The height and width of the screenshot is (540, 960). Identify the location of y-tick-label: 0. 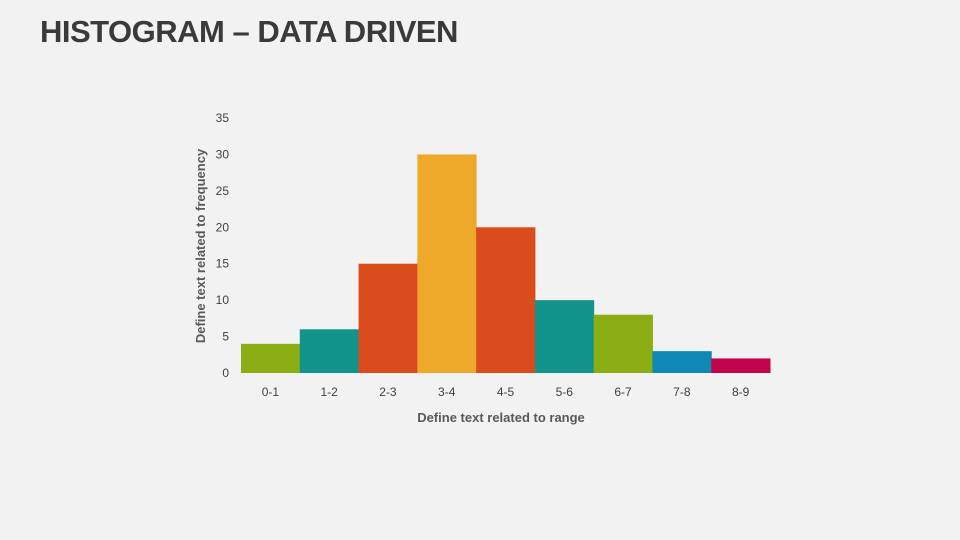
(225, 373).